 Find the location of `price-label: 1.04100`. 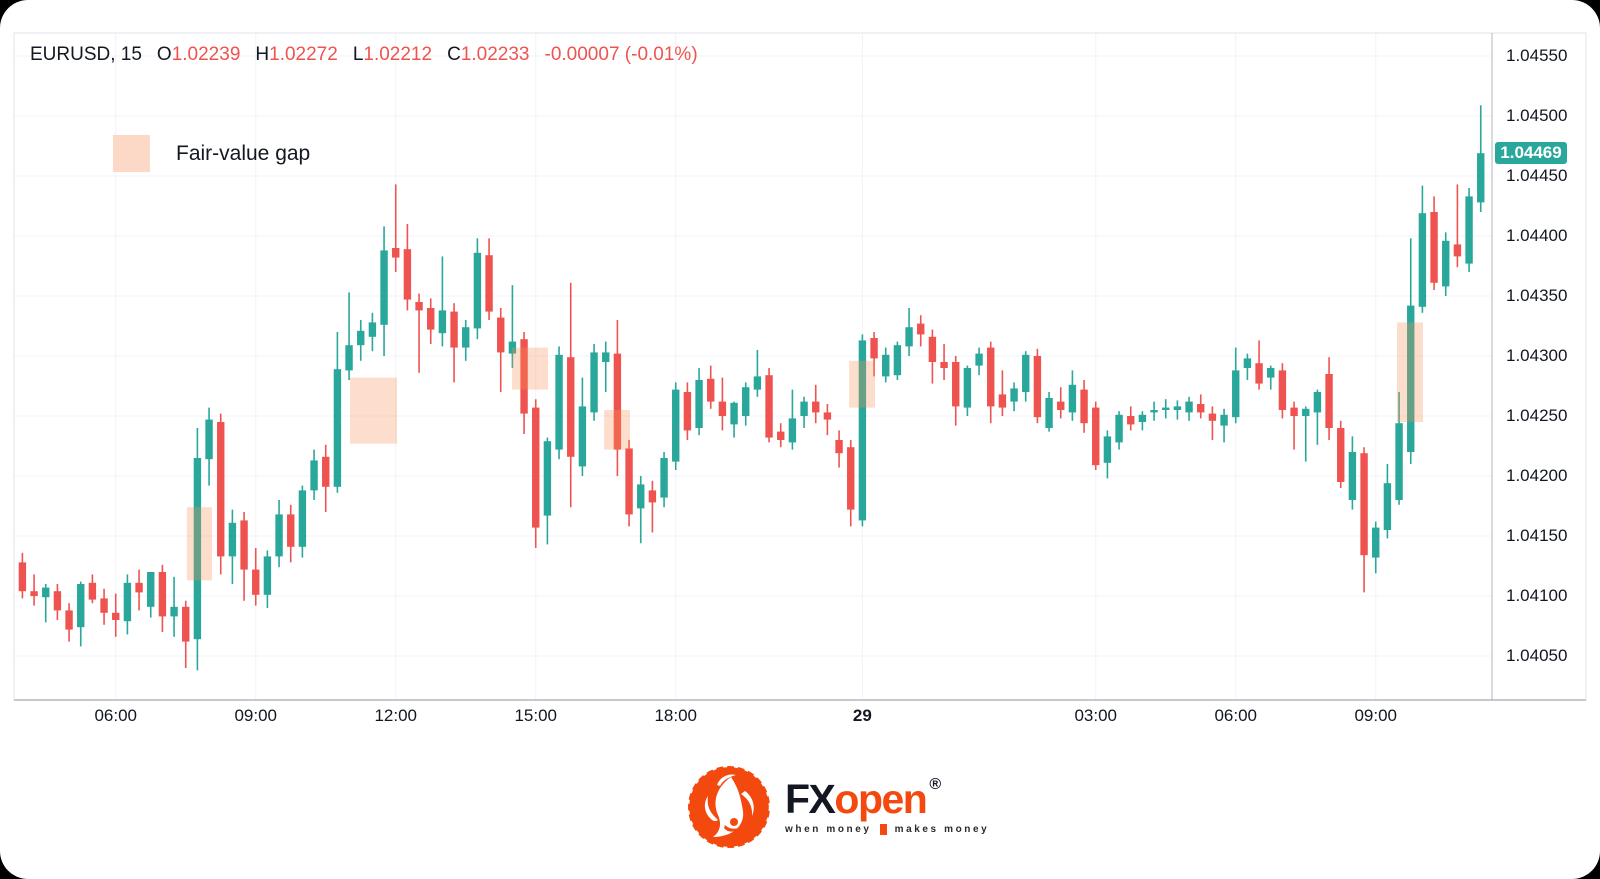

price-label: 1.04100 is located at coordinates (1537, 595).